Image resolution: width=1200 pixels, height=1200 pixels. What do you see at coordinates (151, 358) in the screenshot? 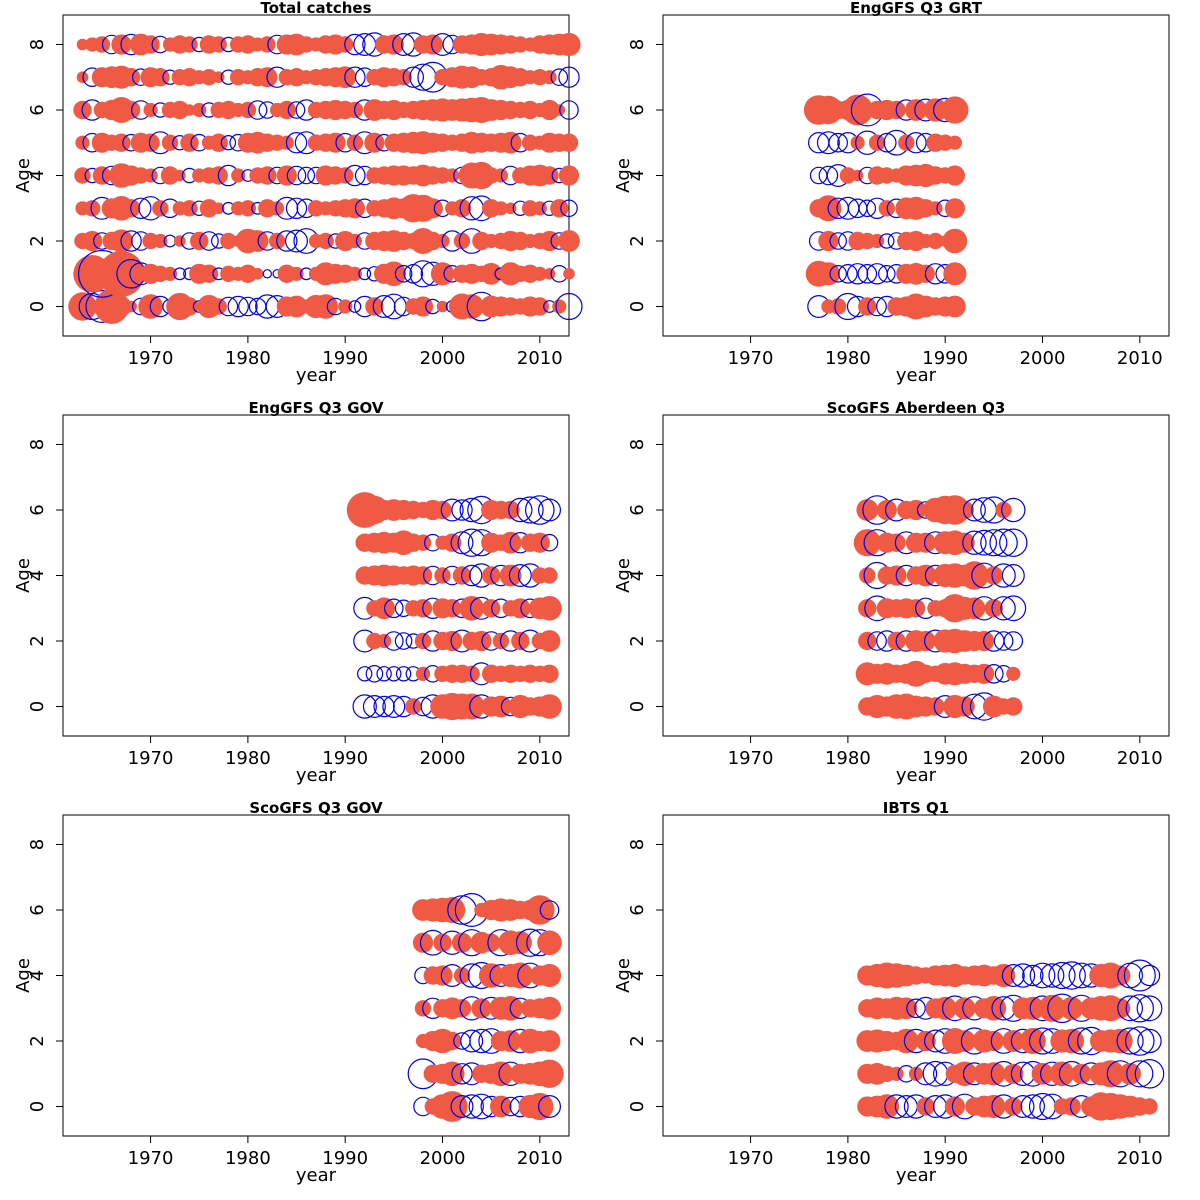
I see `x-tick-label: 1970` at bounding box center [151, 358].